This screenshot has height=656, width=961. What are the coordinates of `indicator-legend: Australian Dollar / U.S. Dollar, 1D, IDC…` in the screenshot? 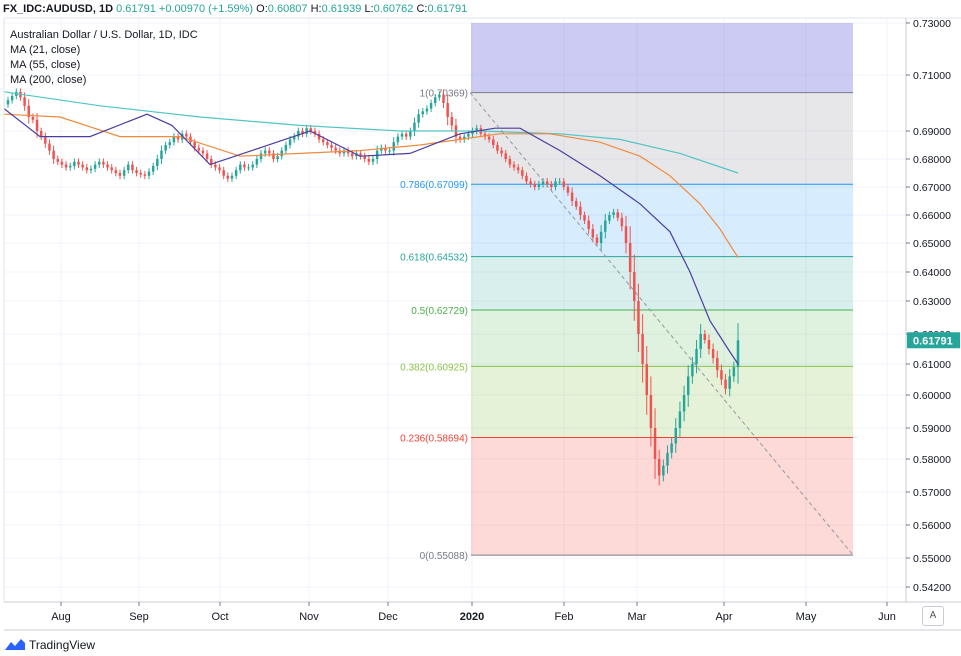 It's located at (104, 58).